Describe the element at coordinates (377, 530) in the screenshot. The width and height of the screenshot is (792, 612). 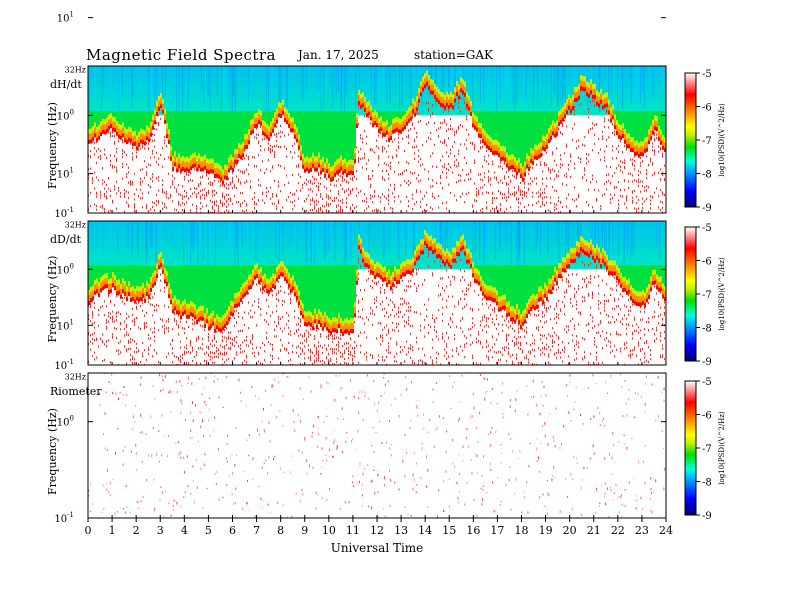
I see `x-tick-label: 12` at that location.